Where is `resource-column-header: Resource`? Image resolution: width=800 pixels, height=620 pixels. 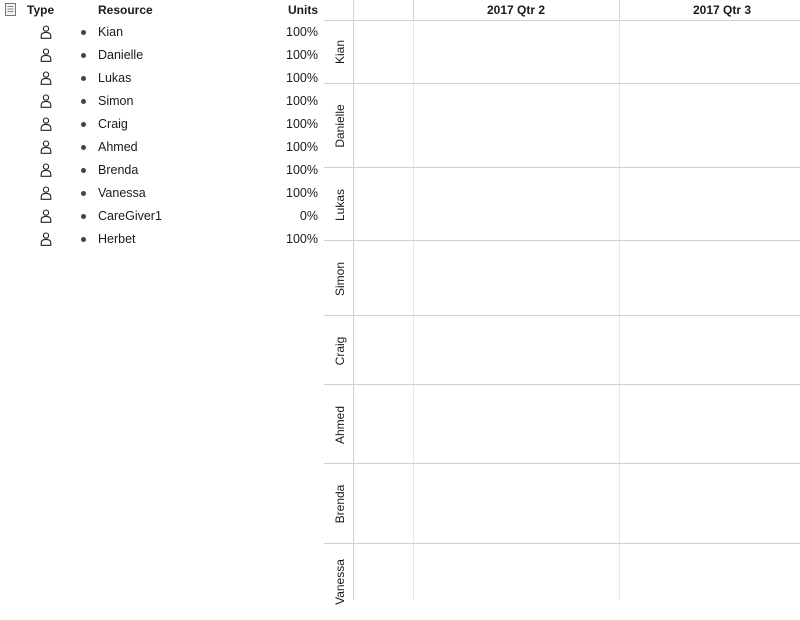
resource-column-header: Resource is located at coordinates (125, 10).